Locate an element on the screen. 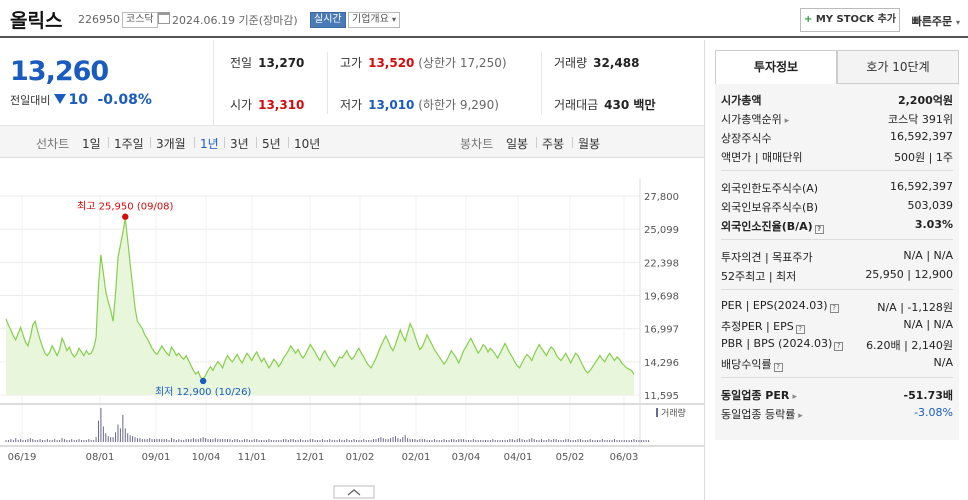 This screenshot has height=500, width=968. info-key: 액면가 | 매매단위 is located at coordinates (762, 157).